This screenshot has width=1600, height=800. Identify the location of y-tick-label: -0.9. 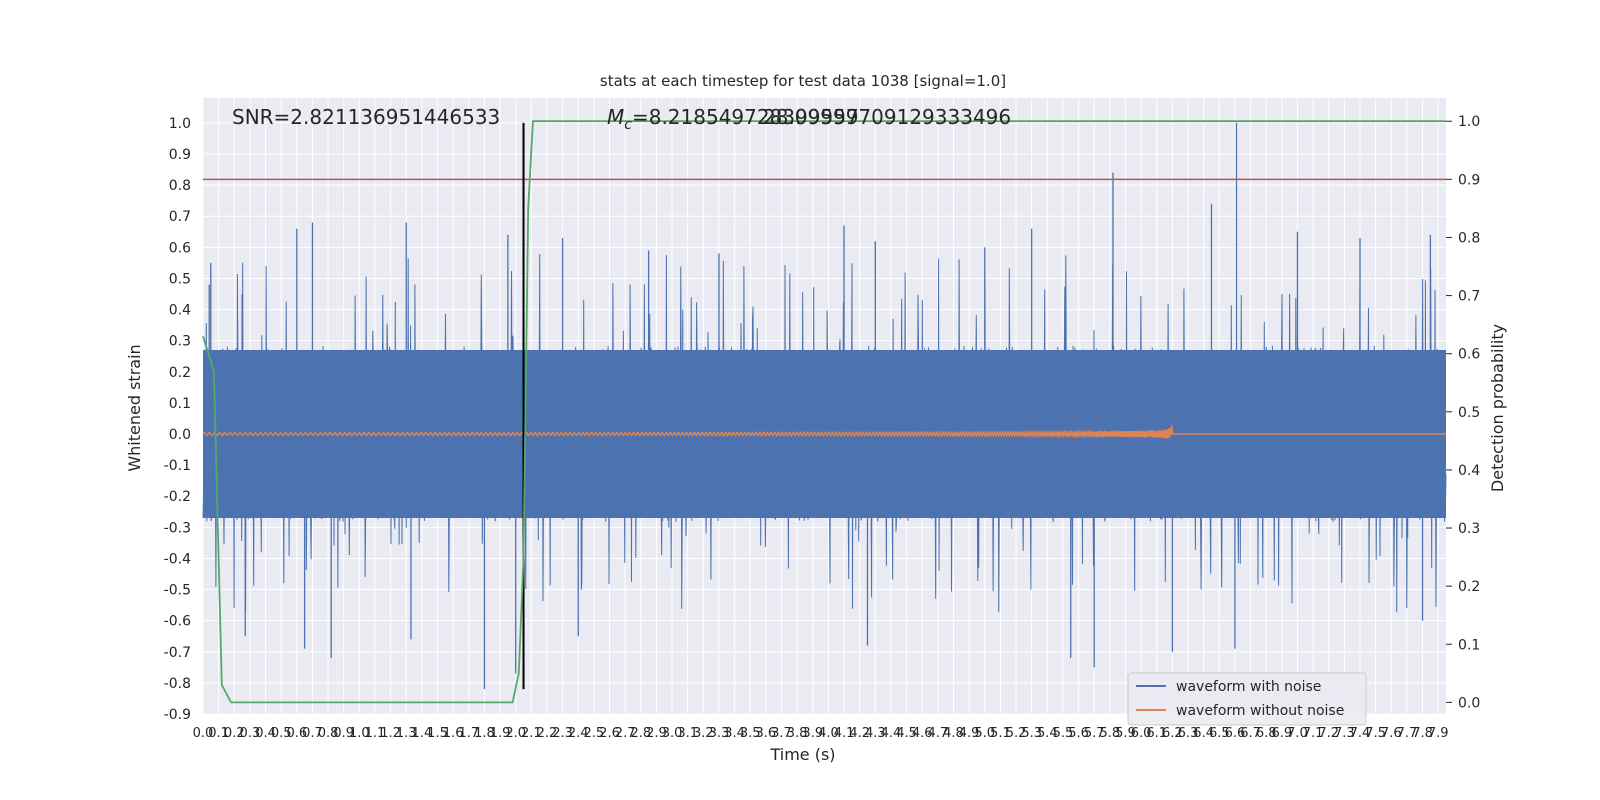
(177, 715).